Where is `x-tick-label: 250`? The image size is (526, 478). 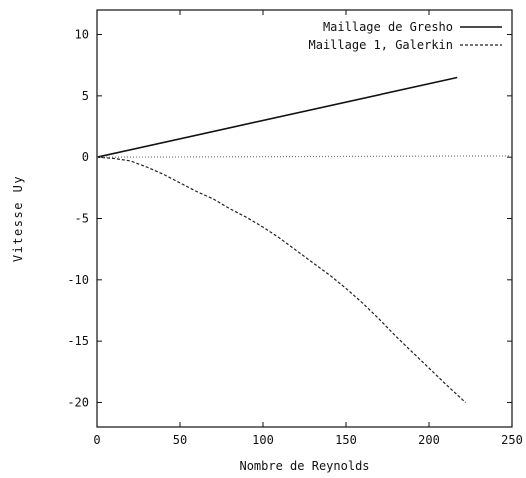
x-tick-label: 250 is located at coordinates (512, 440).